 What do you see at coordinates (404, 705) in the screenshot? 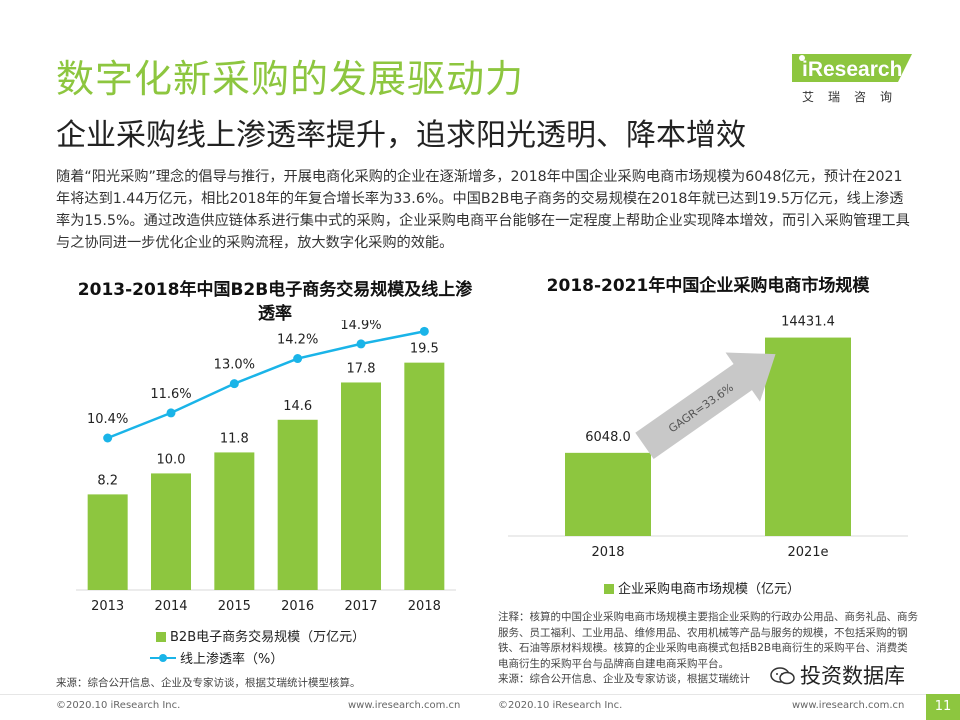
I see `footer-url-left: www.iresearch.com.cn` at bounding box center [404, 705].